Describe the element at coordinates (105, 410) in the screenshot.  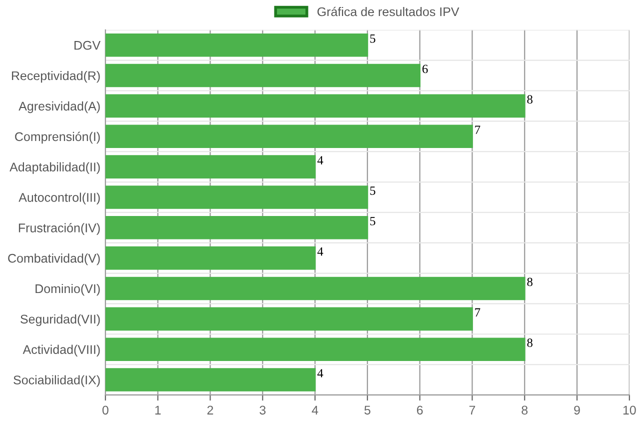
I see `x-tick-label: 0` at that location.